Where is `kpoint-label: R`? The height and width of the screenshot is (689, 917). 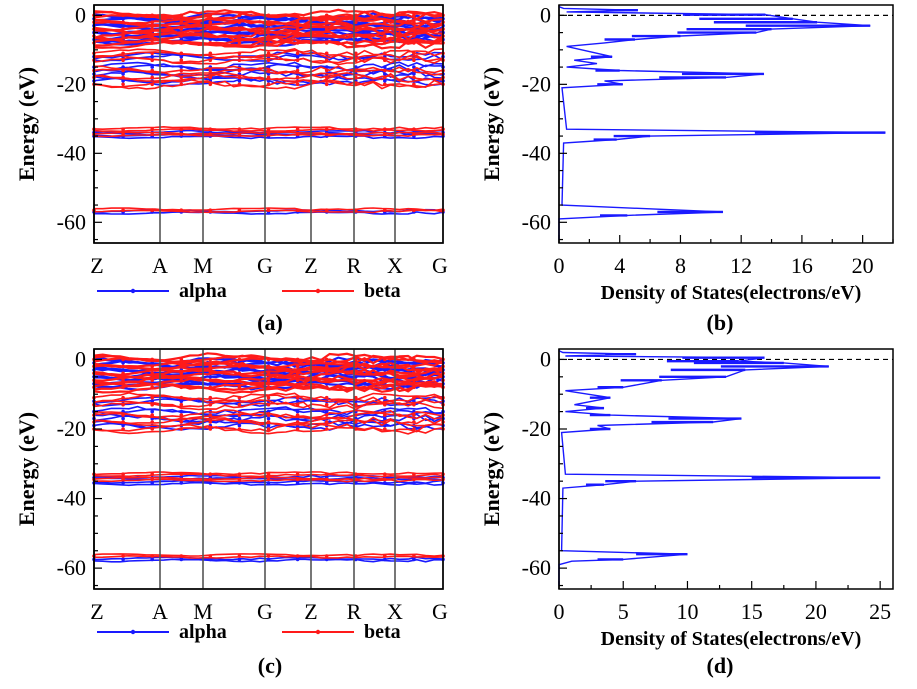
kpoint-label: R is located at coordinates (354, 265).